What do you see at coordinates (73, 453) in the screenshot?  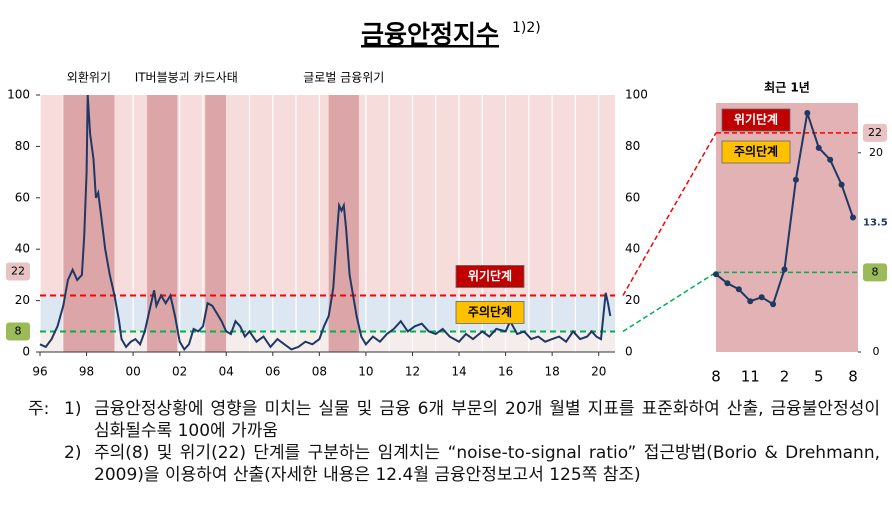 I see `note-num: 2)` at bounding box center [73, 453].